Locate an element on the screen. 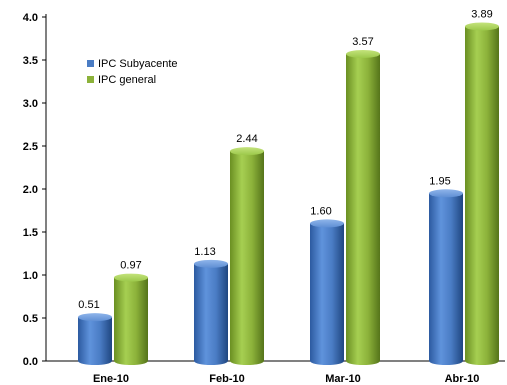 This screenshot has height=385, width=507. bar-ipc-subyacente-mar-10-cap is located at coordinates (327, 223).